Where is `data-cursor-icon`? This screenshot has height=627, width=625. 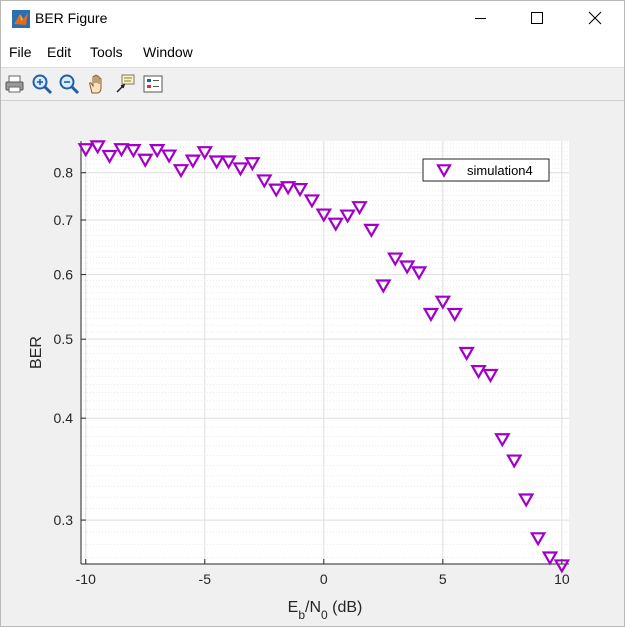 data-cursor-icon is located at coordinates (125, 84).